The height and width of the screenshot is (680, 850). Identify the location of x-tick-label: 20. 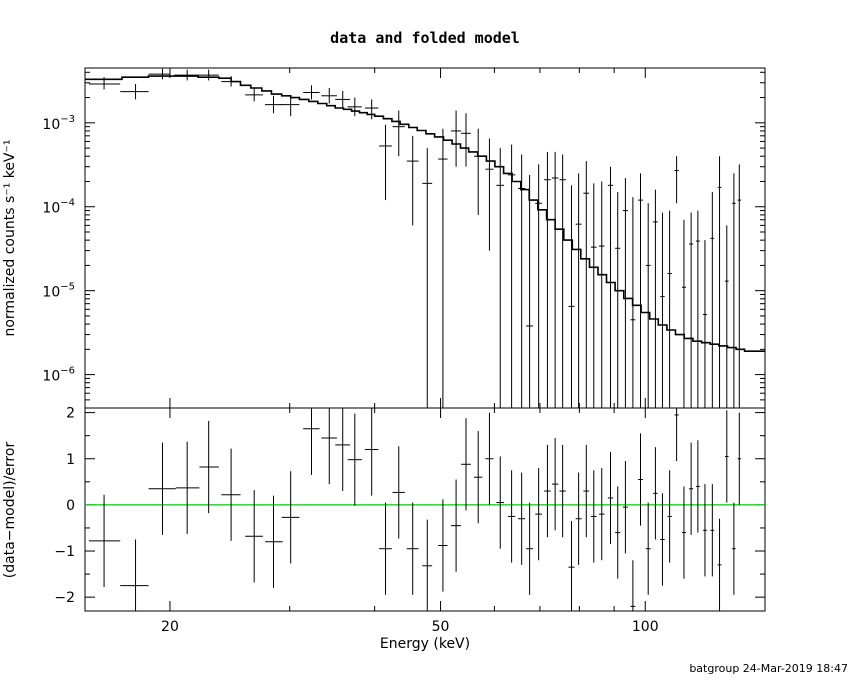
(170, 627).